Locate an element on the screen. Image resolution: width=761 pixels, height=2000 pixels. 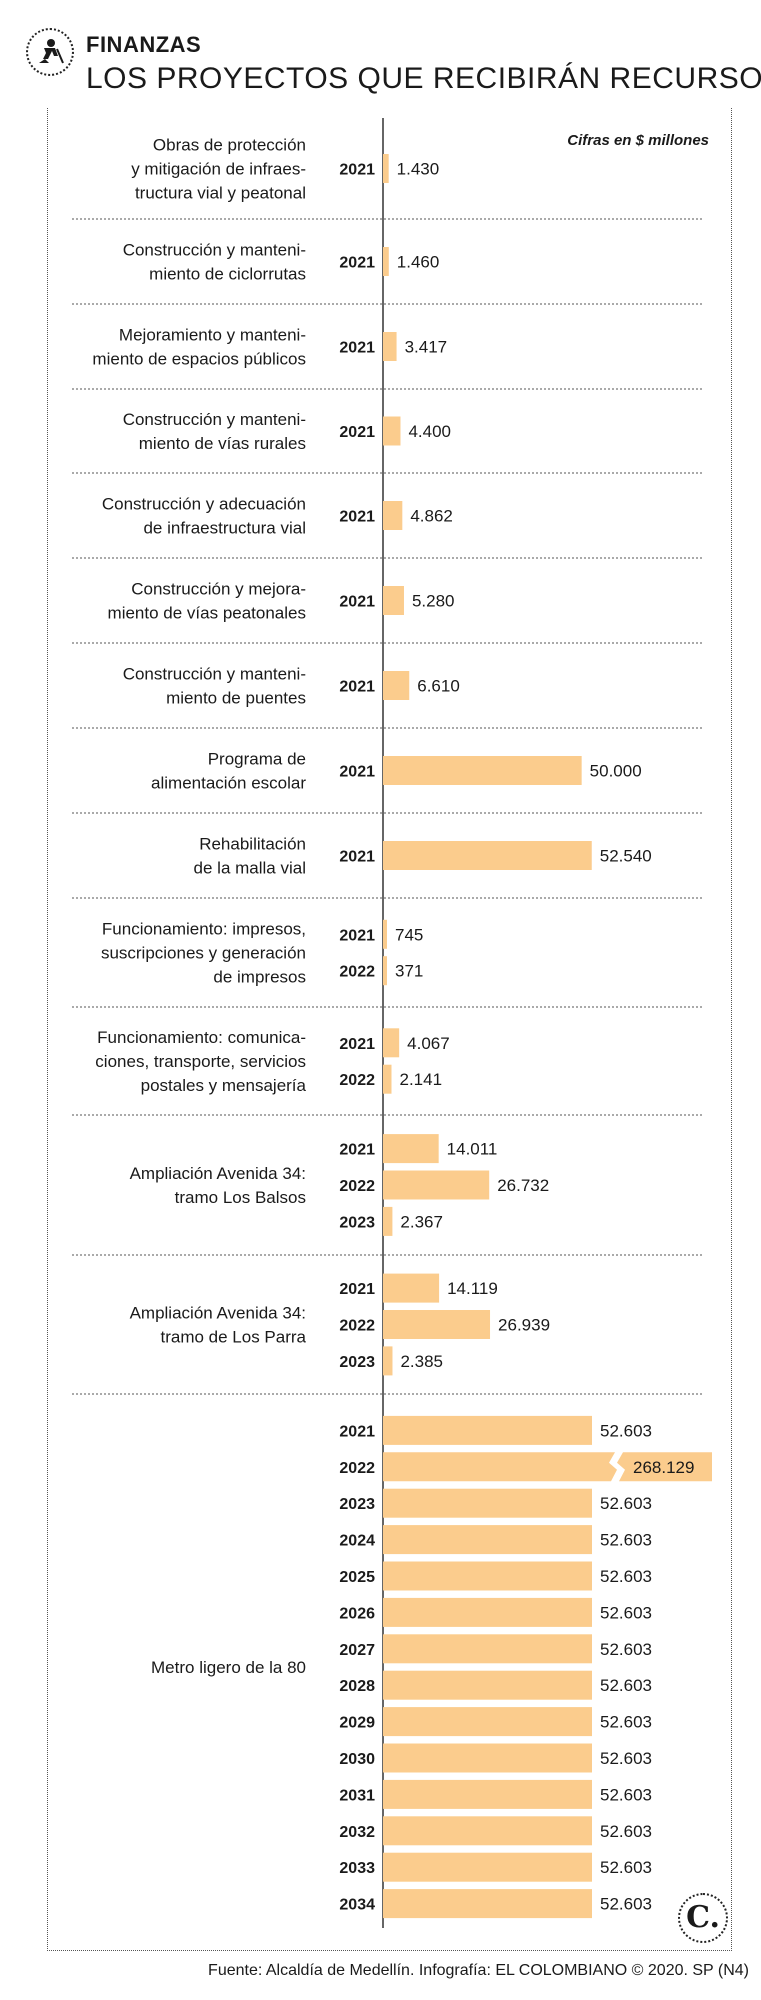
project-label: Rehabilitación is located at coordinates (252, 844).